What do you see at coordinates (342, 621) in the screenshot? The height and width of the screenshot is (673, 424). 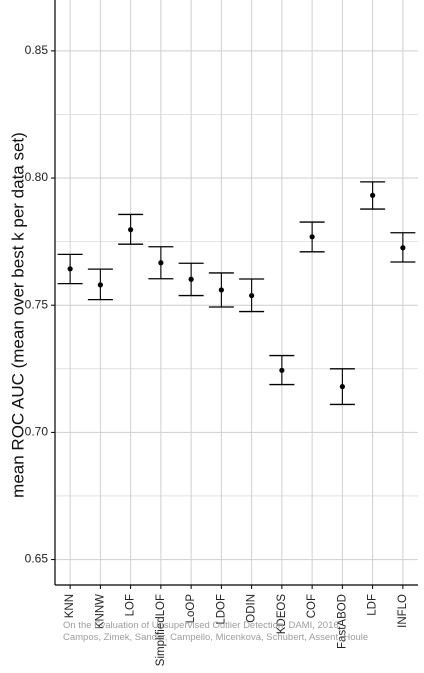 I see `x-tick-label: FastABOD` at bounding box center [342, 621].